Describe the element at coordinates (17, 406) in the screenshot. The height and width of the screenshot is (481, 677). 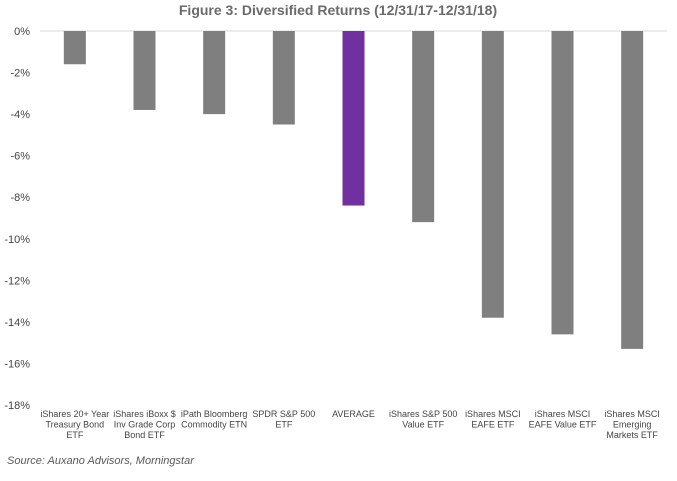
I see `y-tick-label: -18%` at that location.